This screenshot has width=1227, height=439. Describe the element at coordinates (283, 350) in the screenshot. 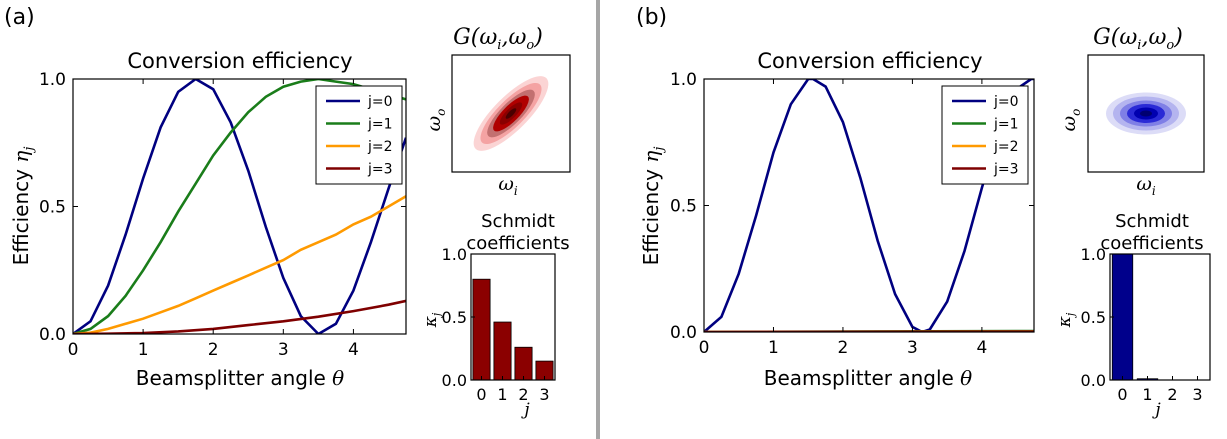

I see `panel-a-xtick-label-3: 3` at that location.